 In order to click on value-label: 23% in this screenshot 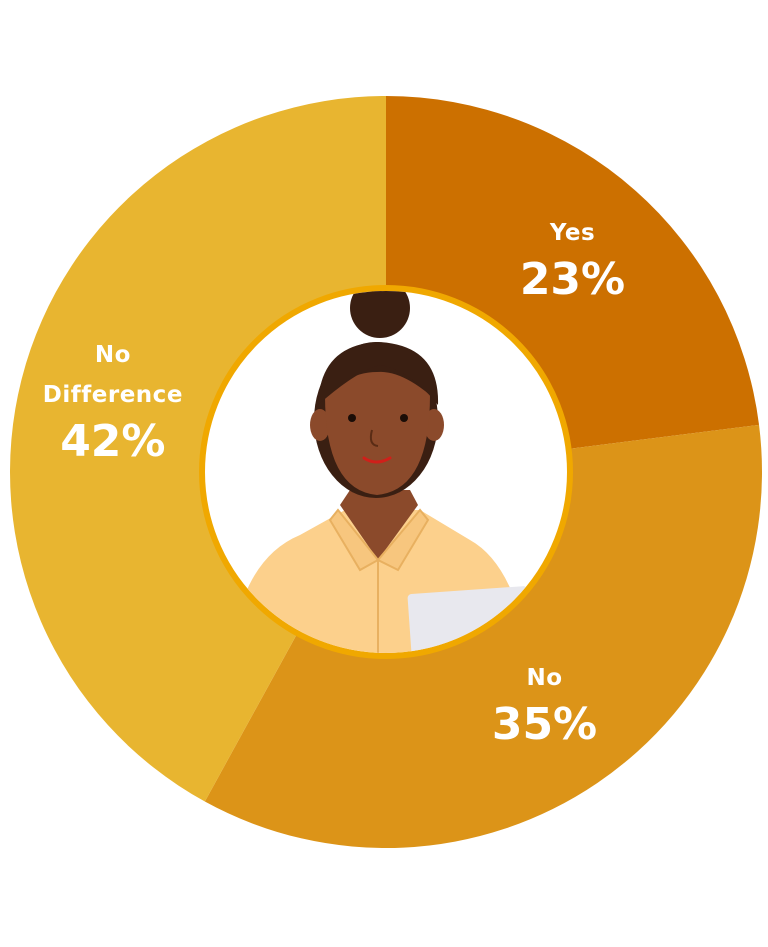, I will do `click(572, 280)`.